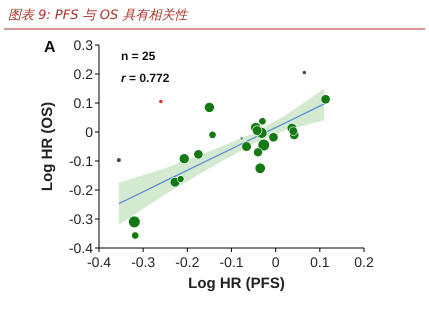 The width and height of the screenshot is (429, 327). What do you see at coordinates (81, 190) in the screenshot?
I see `y-tick-label: -0.2` at bounding box center [81, 190].